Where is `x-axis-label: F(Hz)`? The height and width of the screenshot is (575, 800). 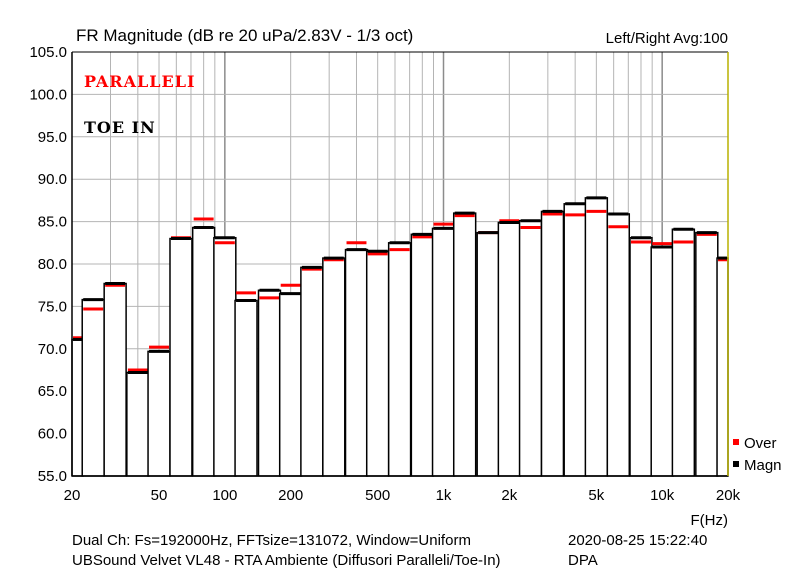
x-axis-label: F(Hz) is located at coordinates (710, 520).